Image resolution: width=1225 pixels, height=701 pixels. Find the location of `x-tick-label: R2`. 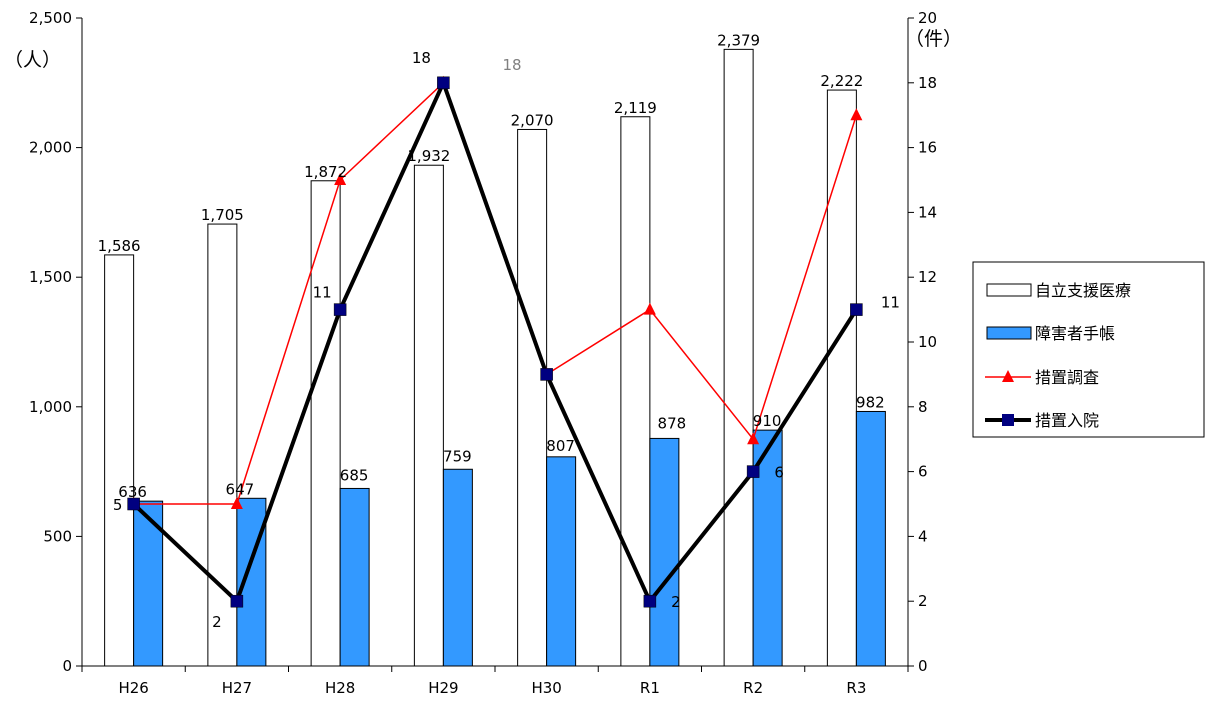

x-tick-label: R2 is located at coordinates (753, 688).